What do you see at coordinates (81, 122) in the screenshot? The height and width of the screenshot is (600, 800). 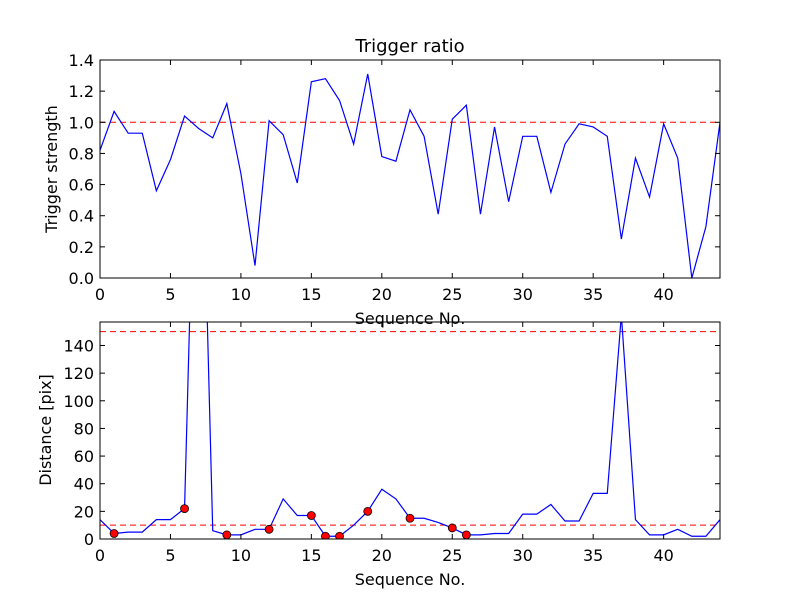 I see `y-tick-label: 1.0` at bounding box center [81, 122].